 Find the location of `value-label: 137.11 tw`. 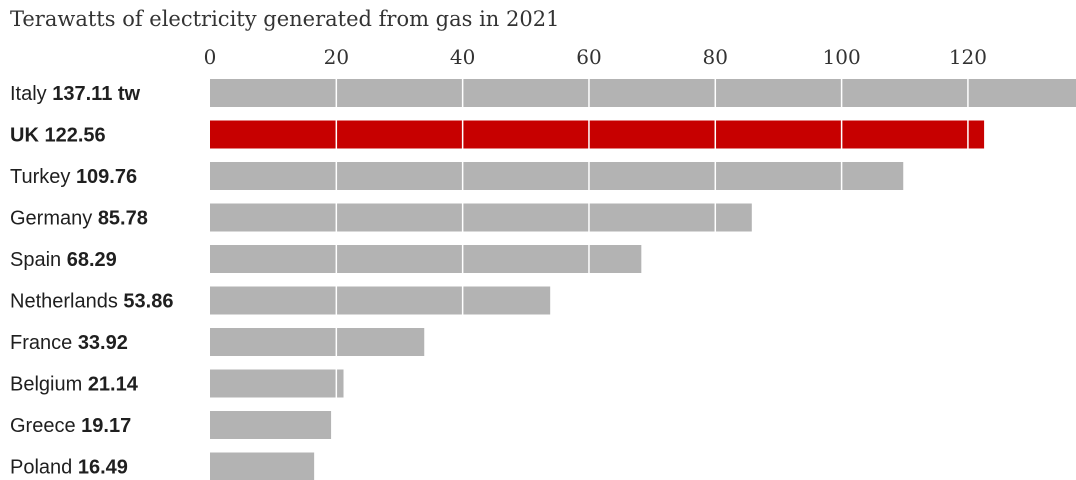

value-label: 137.11 tw is located at coordinates (96, 94).